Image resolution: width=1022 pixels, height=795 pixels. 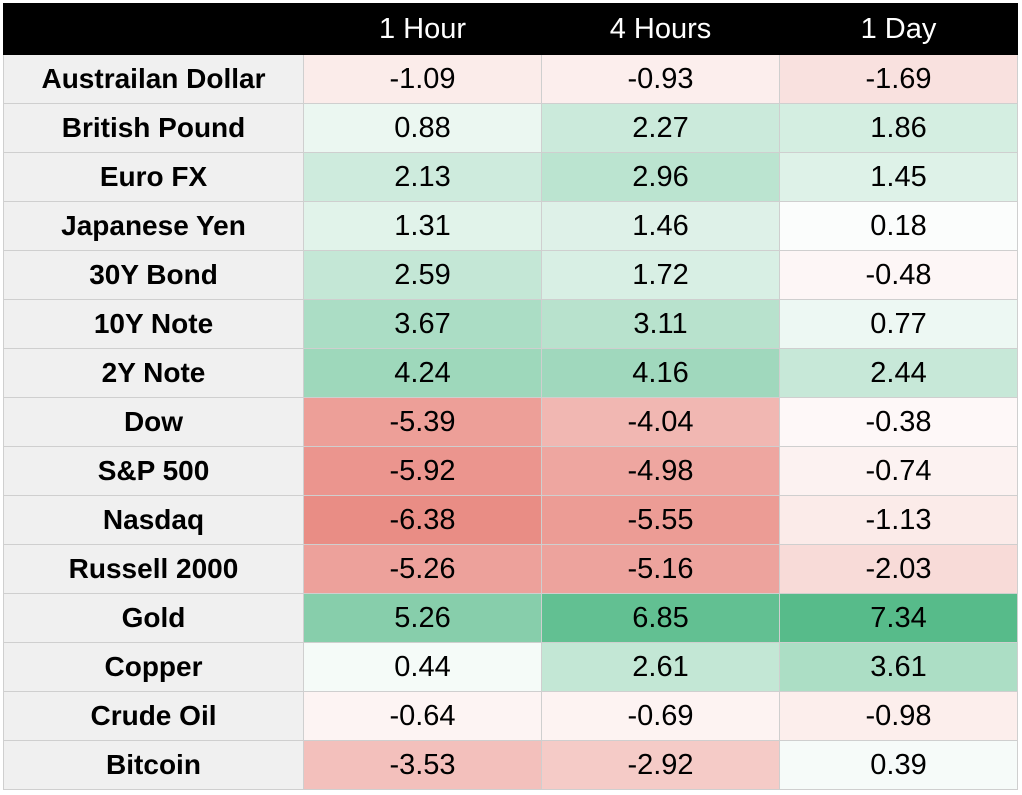 I want to click on heatmap-cell: 1.46, so click(x=660, y=226).